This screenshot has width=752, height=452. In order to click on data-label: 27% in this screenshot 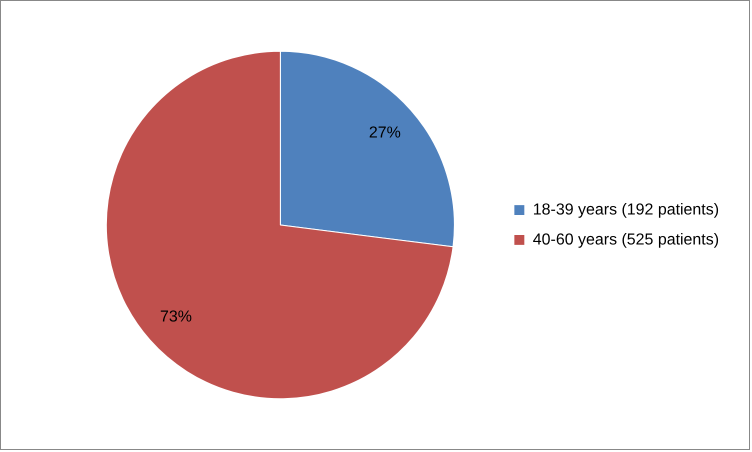, I will do `click(384, 133)`.